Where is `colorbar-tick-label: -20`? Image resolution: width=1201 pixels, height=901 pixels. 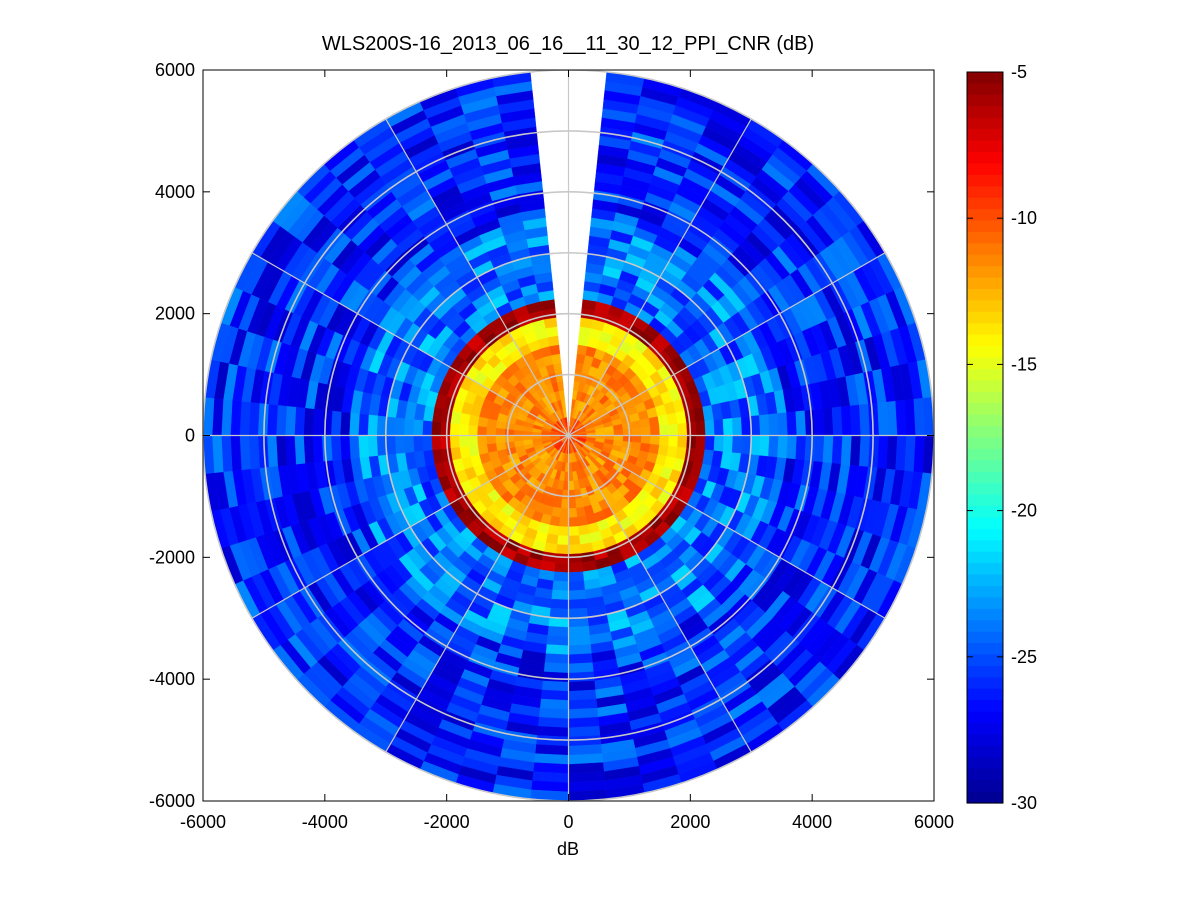 colorbar-tick-label: -20 is located at coordinates (1024, 511).